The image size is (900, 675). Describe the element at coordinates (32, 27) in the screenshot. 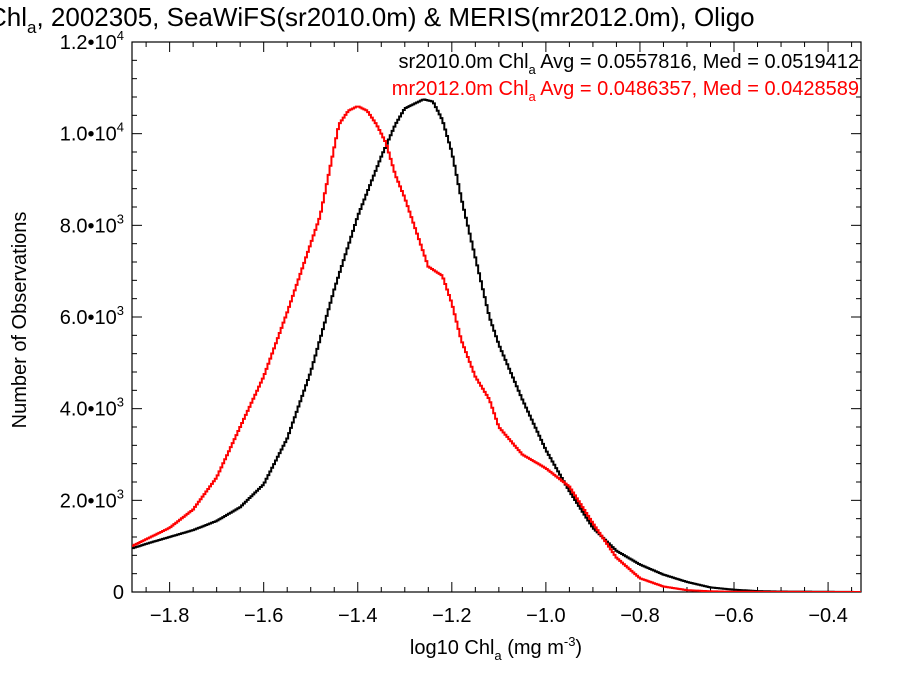

I see `chart-title-subscript: a` at that location.